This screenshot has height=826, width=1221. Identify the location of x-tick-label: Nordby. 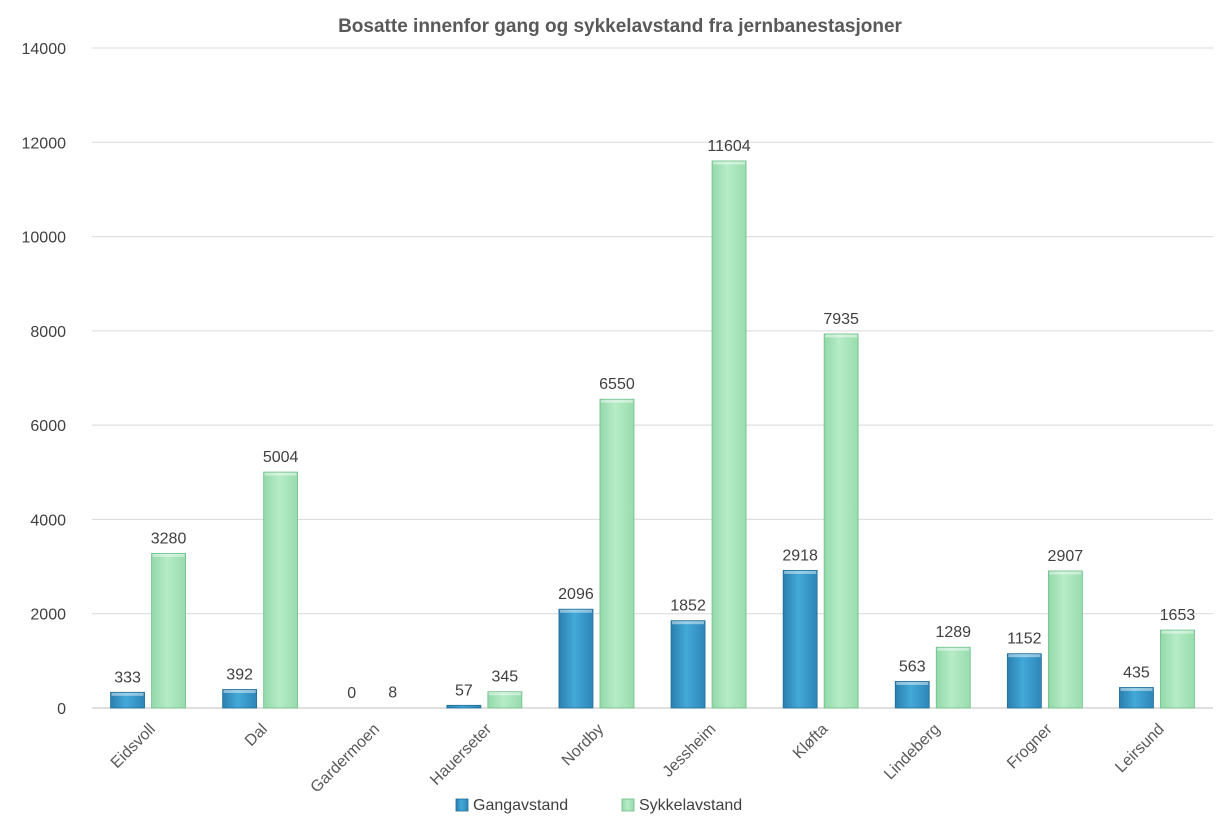
(583, 745).